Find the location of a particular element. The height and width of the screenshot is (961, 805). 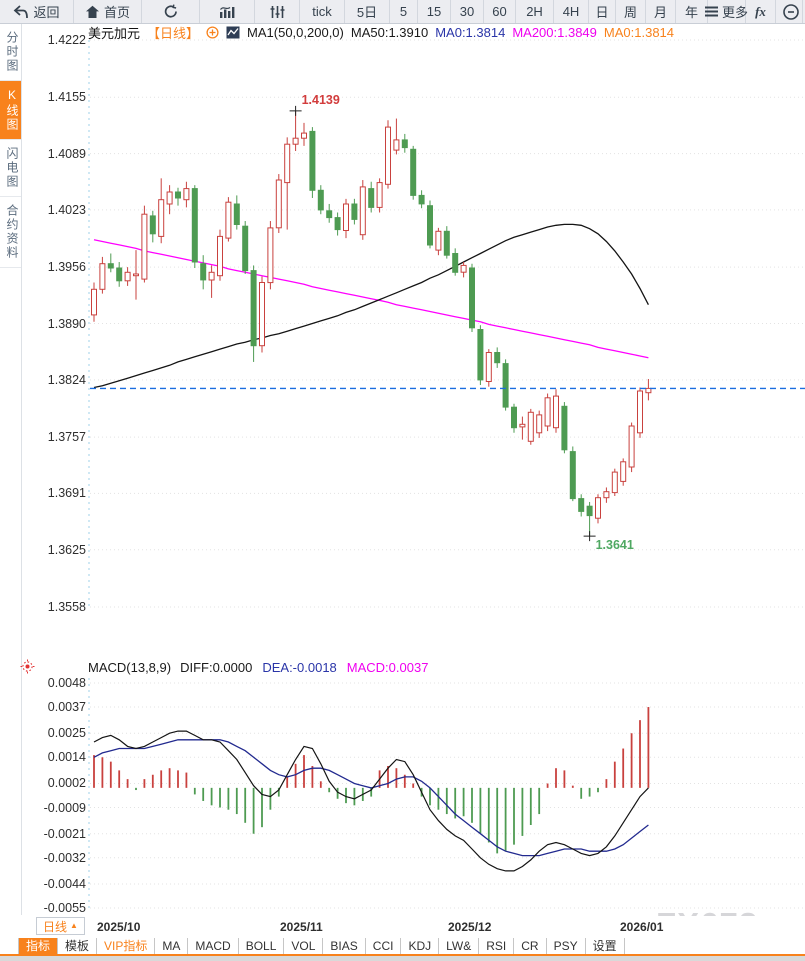

sidebar-item-闪电图: 闪电图 is located at coordinates (10, 168).